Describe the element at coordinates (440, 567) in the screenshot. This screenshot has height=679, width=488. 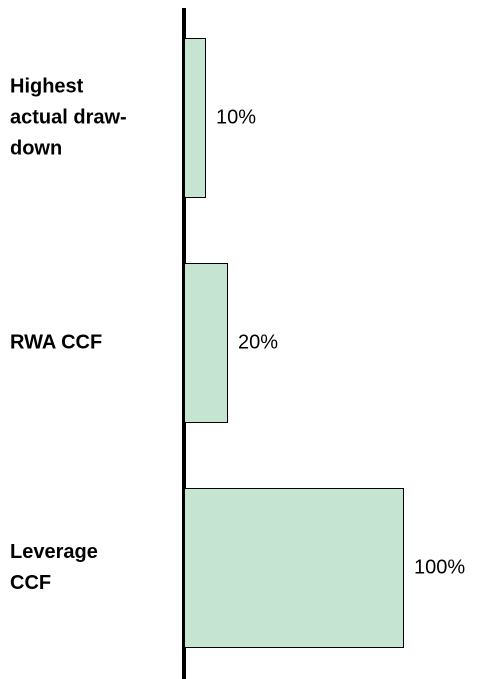
I see `value-label: 100%` at that location.